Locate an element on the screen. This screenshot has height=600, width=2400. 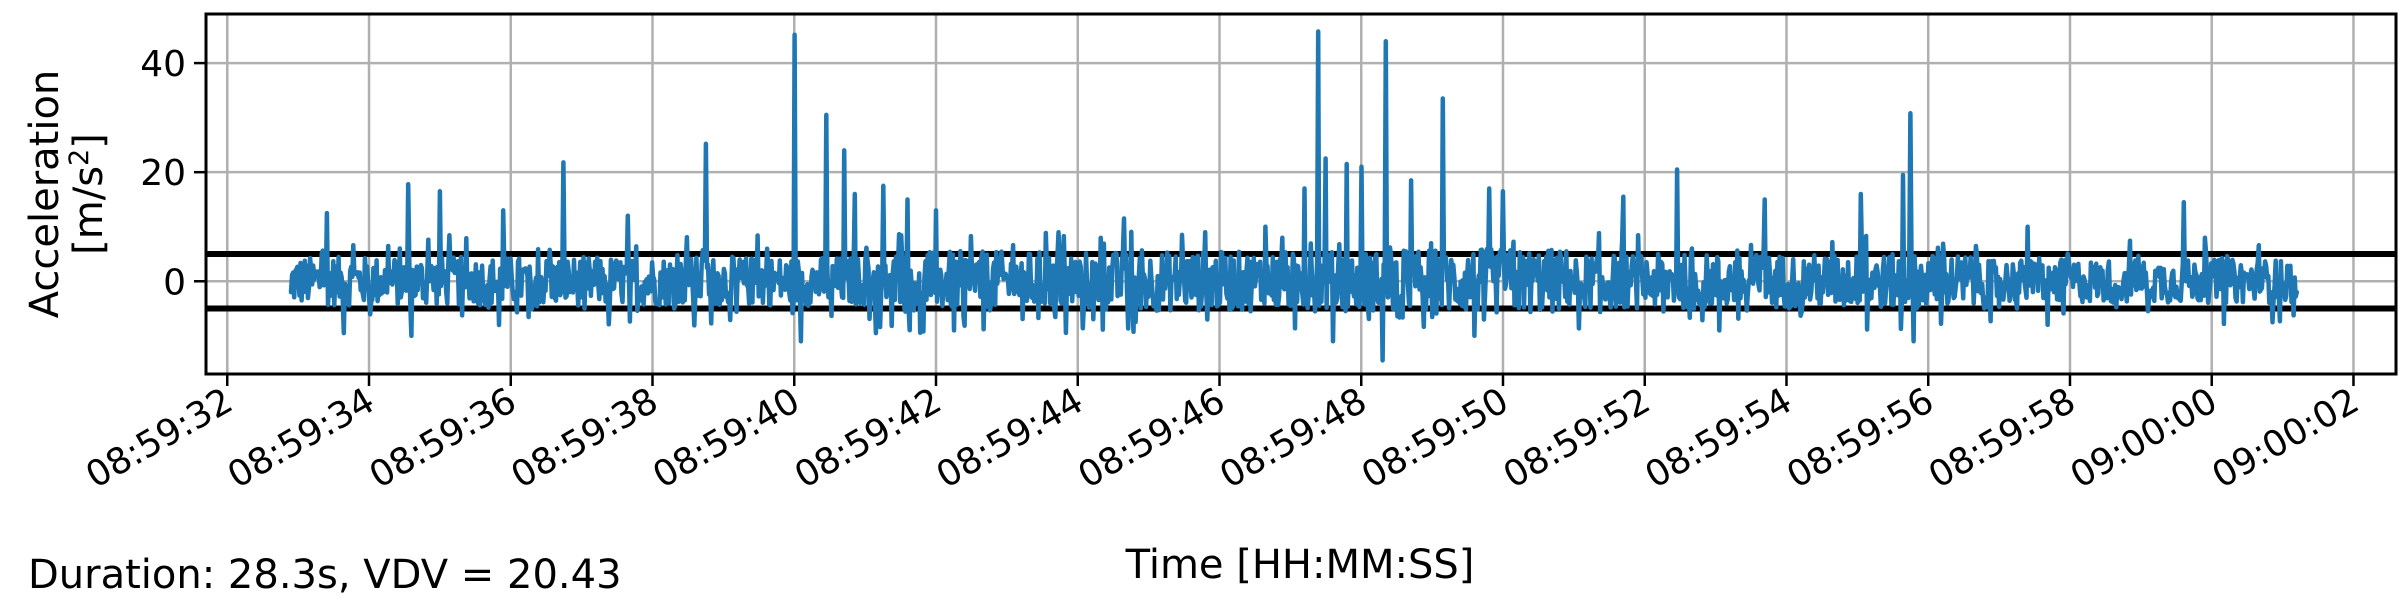
x-tick-label: 09:00:02 is located at coordinates (2285, 438).